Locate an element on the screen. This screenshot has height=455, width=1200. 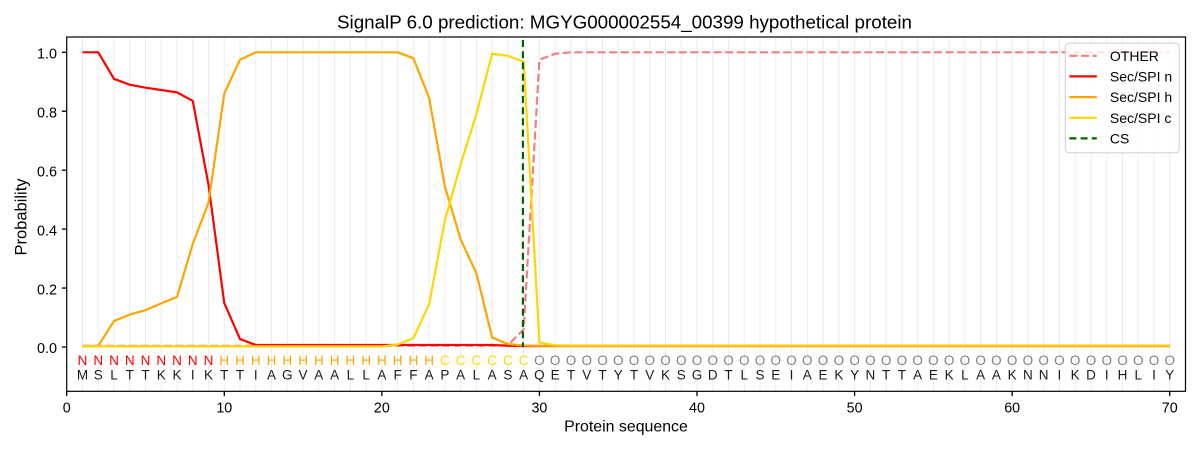
svg-text: F is located at coordinates (397, 374).